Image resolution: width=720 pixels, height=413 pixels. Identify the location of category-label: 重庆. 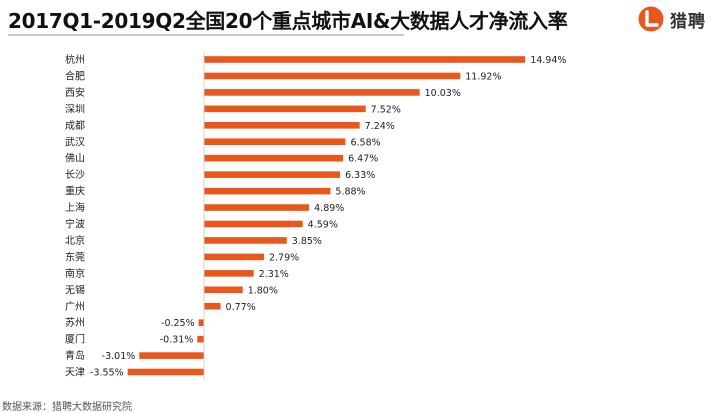
(75, 191).